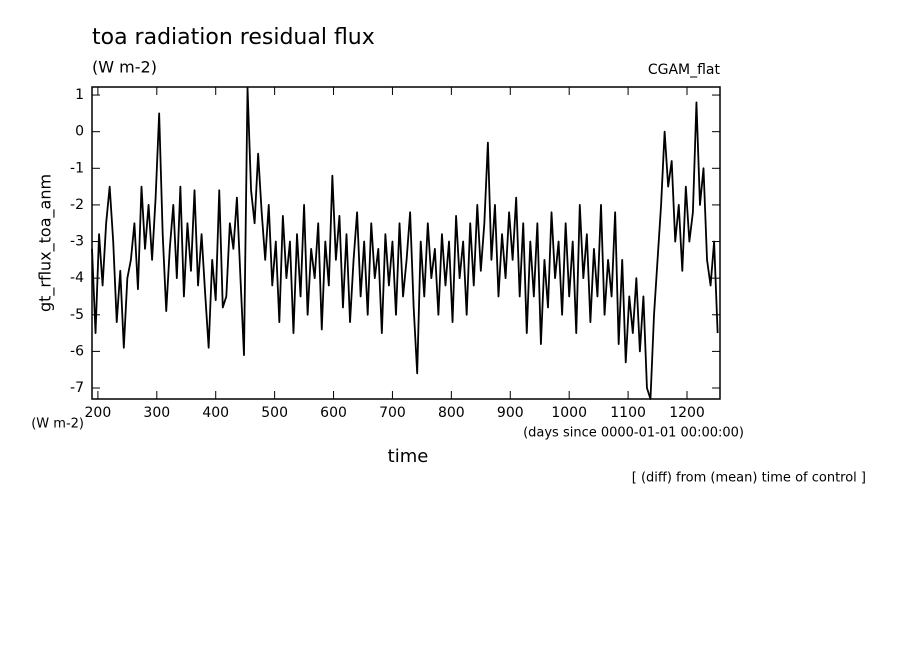 This screenshot has width=904, height=654. Describe the element at coordinates (57, 424) in the screenshot. I see `y-units: (W m-2)` at that location.